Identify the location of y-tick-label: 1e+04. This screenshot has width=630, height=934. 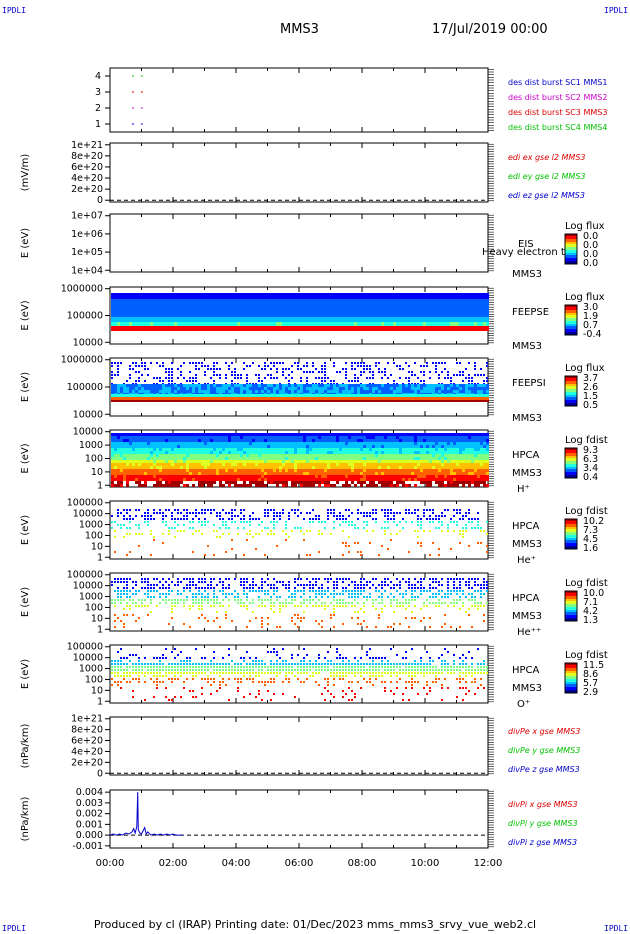
(87, 270).